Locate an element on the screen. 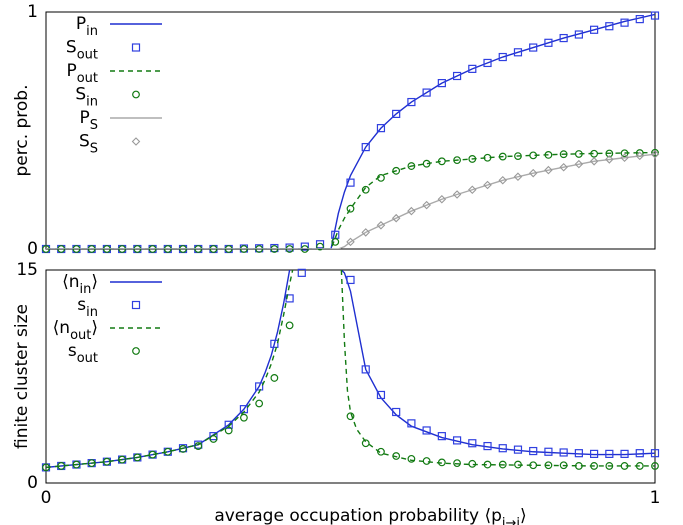 This screenshot has height=525, width=683. legend-label: Sin is located at coordinates (86, 97).